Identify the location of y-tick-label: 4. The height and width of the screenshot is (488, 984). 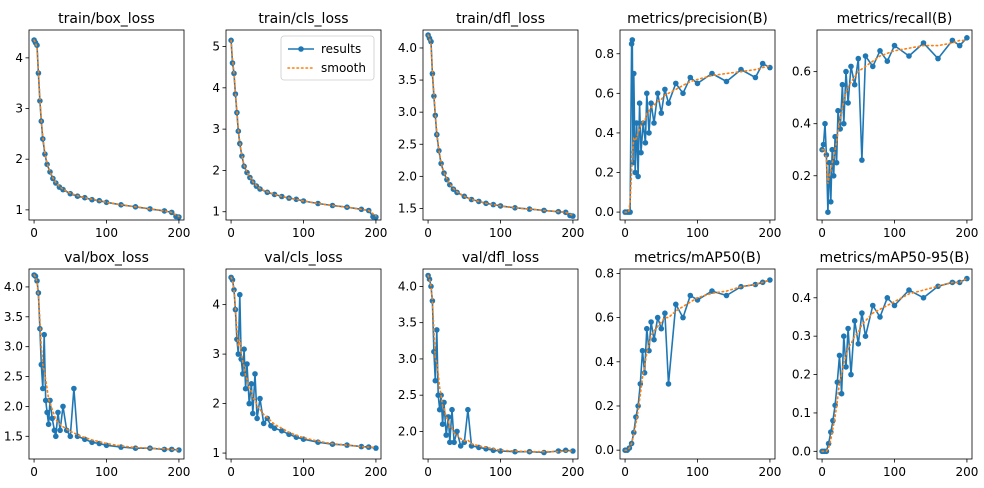
(216, 305).